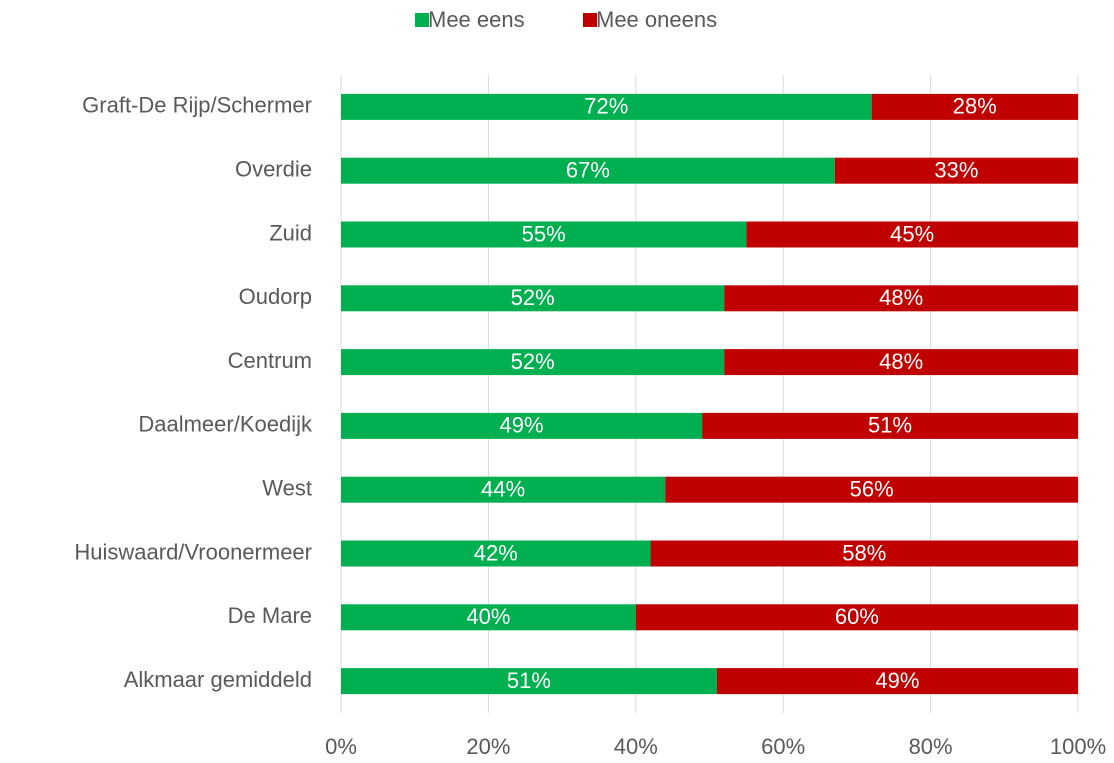  What do you see at coordinates (783, 746) in the screenshot?
I see `x-tick-label: 60%` at bounding box center [783, 746].